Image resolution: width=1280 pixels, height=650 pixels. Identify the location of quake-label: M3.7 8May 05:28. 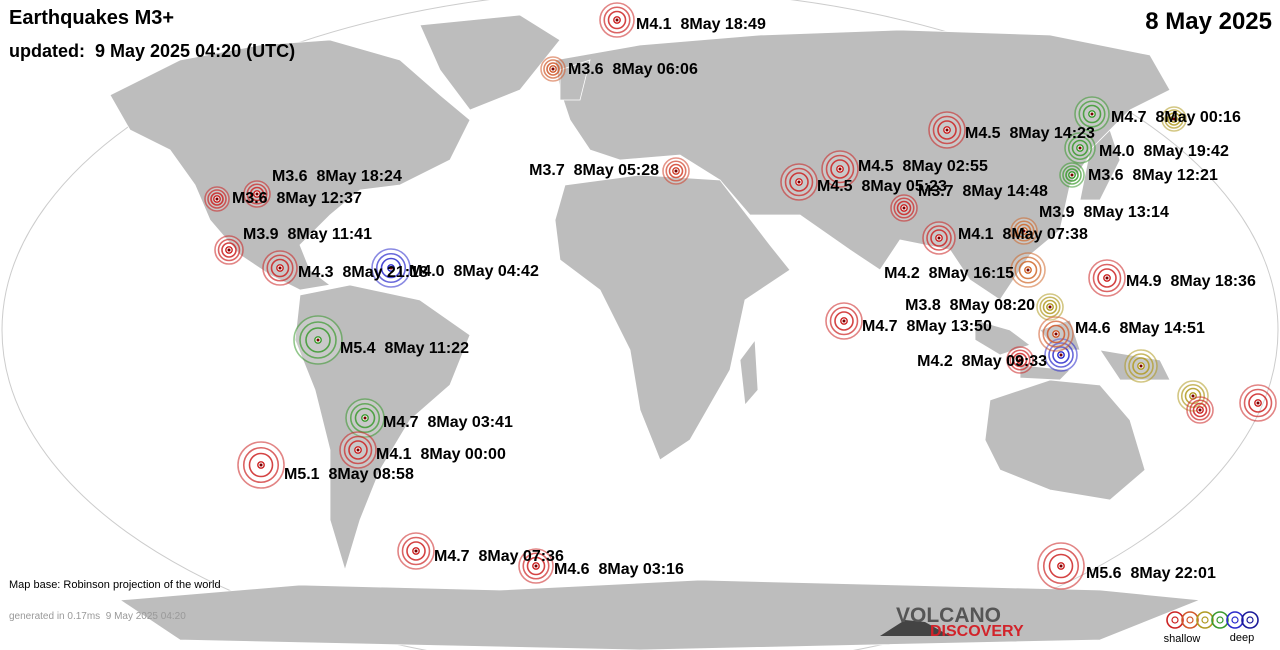
(594, 170).